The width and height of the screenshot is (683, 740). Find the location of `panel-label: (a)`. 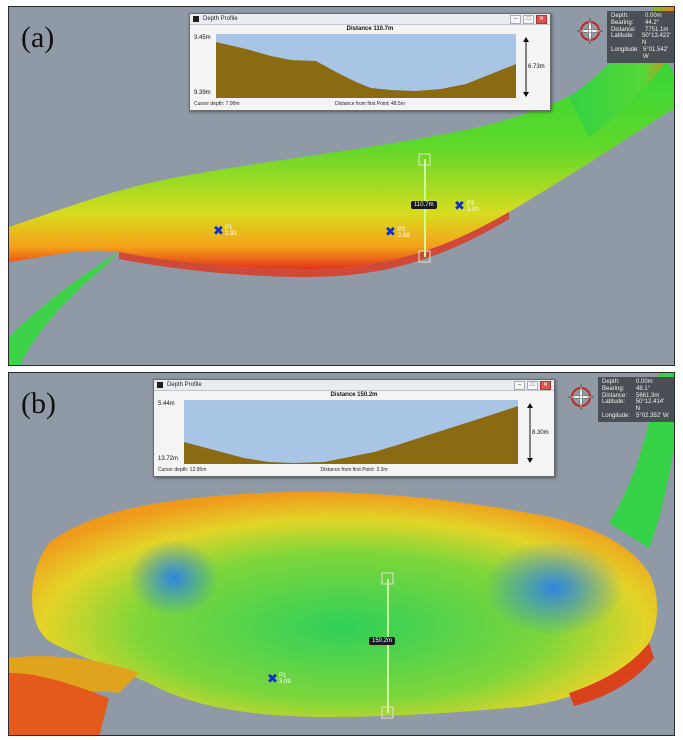

panel-label: (a) is located at coordinates (38, 37).